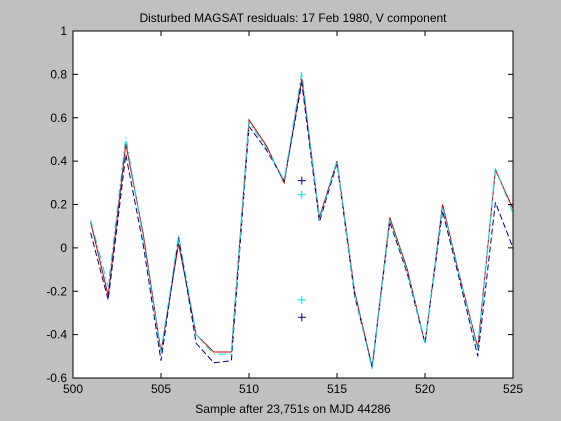 The width and height of the screenshot is (561, 421). Describe the element at coordinates (58, 74) in the screenshot. I see `y-tick-label: 0.8` at that location.